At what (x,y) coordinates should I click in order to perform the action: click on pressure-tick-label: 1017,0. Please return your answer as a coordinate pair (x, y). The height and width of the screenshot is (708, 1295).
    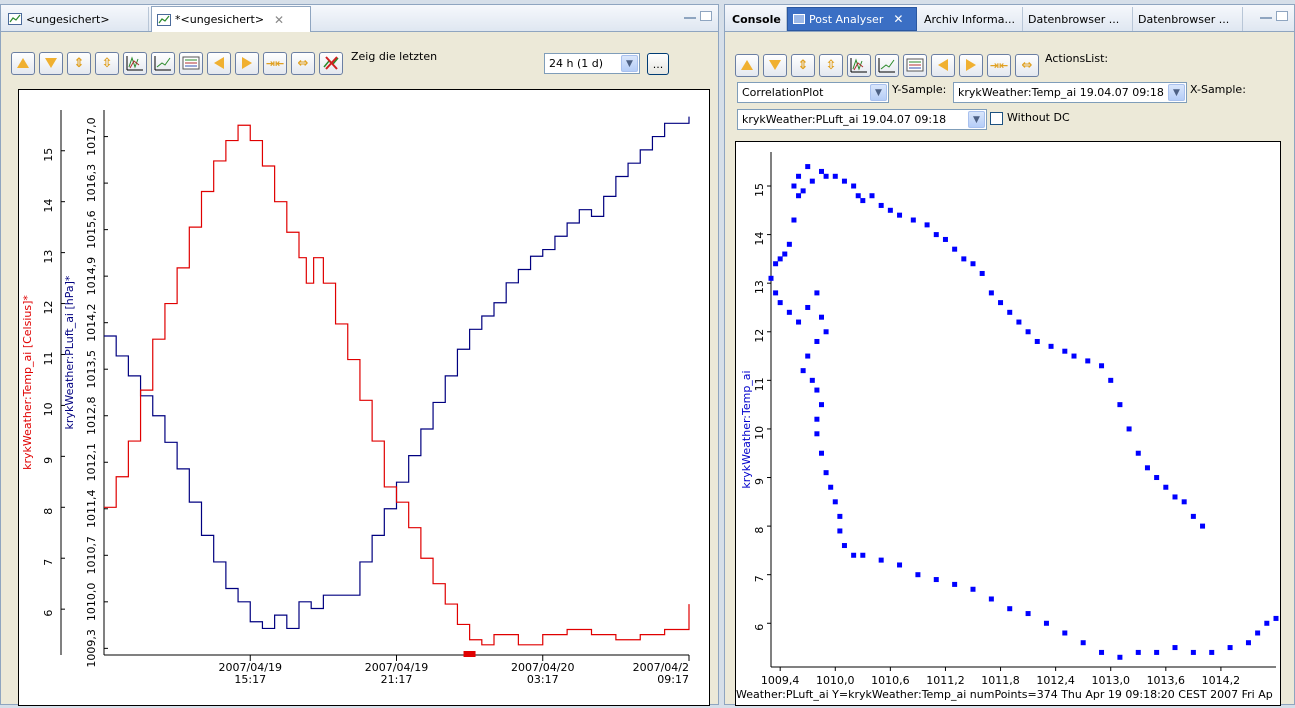
    Looking at the image, I should click on (91, 136).